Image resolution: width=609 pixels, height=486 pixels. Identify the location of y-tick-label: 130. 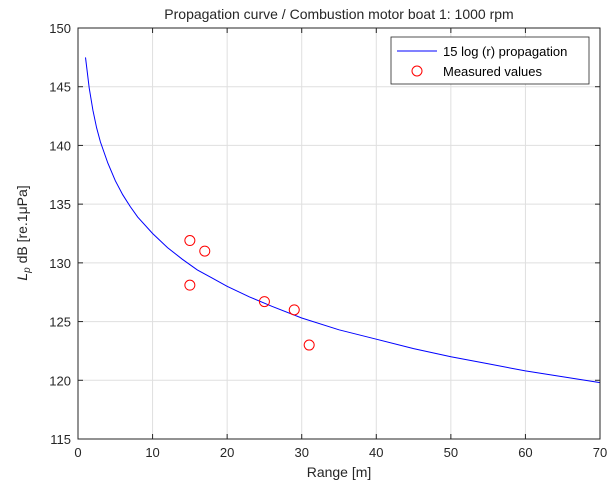
(60, 263).